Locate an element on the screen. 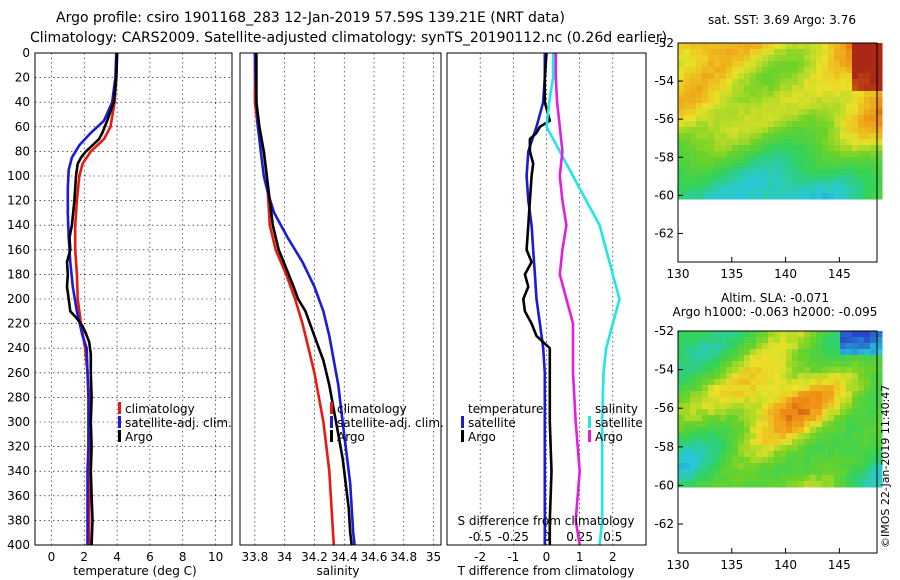 Image resolution: width=900 pixels, height=580 pixels. y-tick-label: 180 is located at coordinates (18, 274).